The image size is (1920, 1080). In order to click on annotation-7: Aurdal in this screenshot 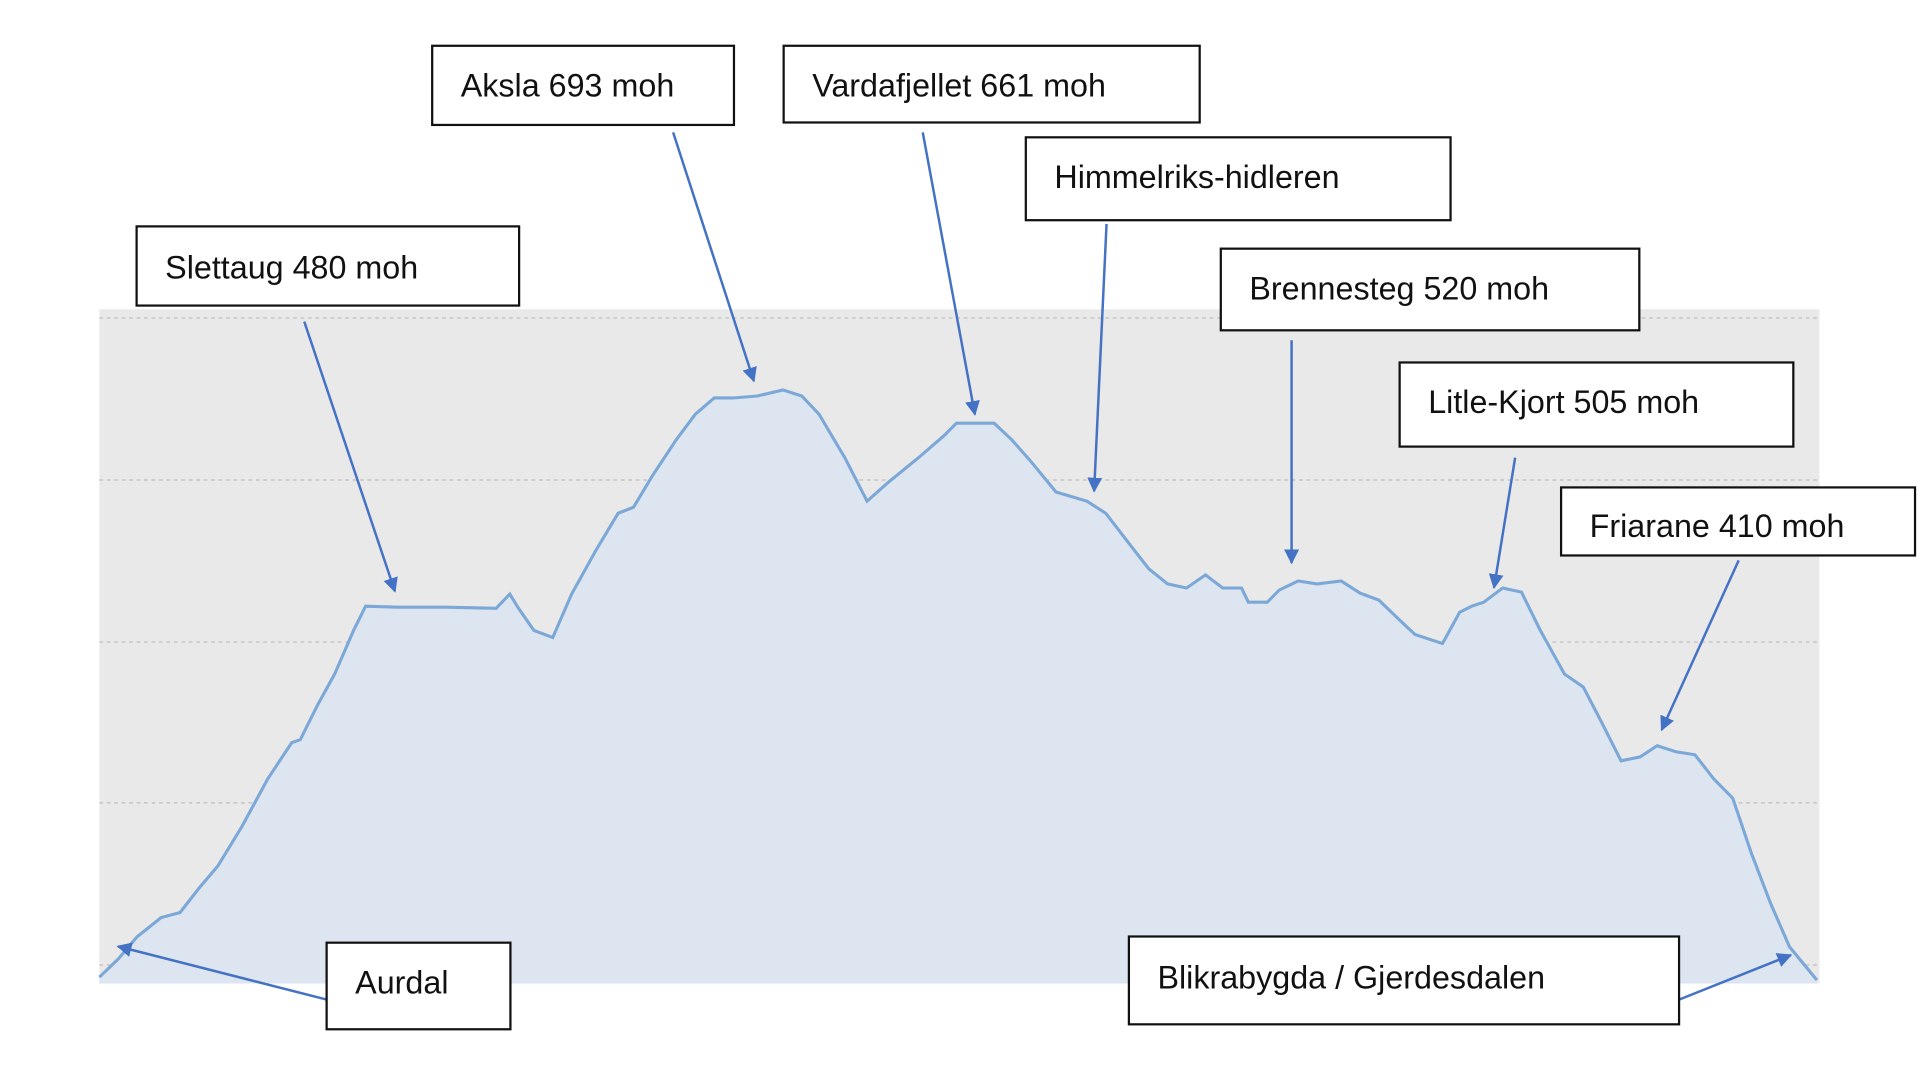, I will do `click(314, 986)`.